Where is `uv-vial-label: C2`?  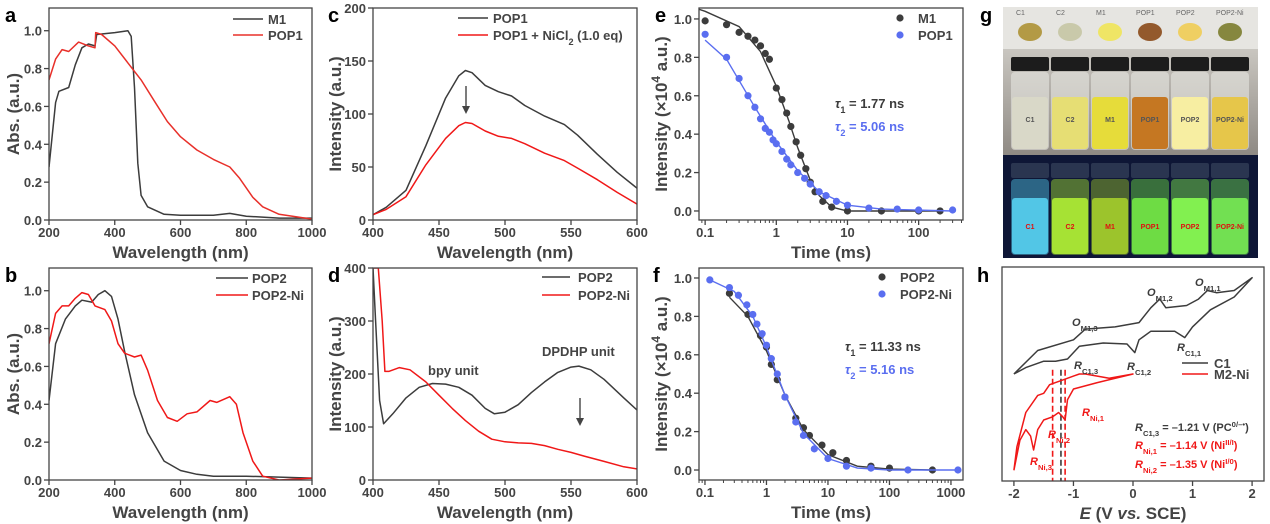
uv-vial-label: C2 is located at coordinates (1070, 227).